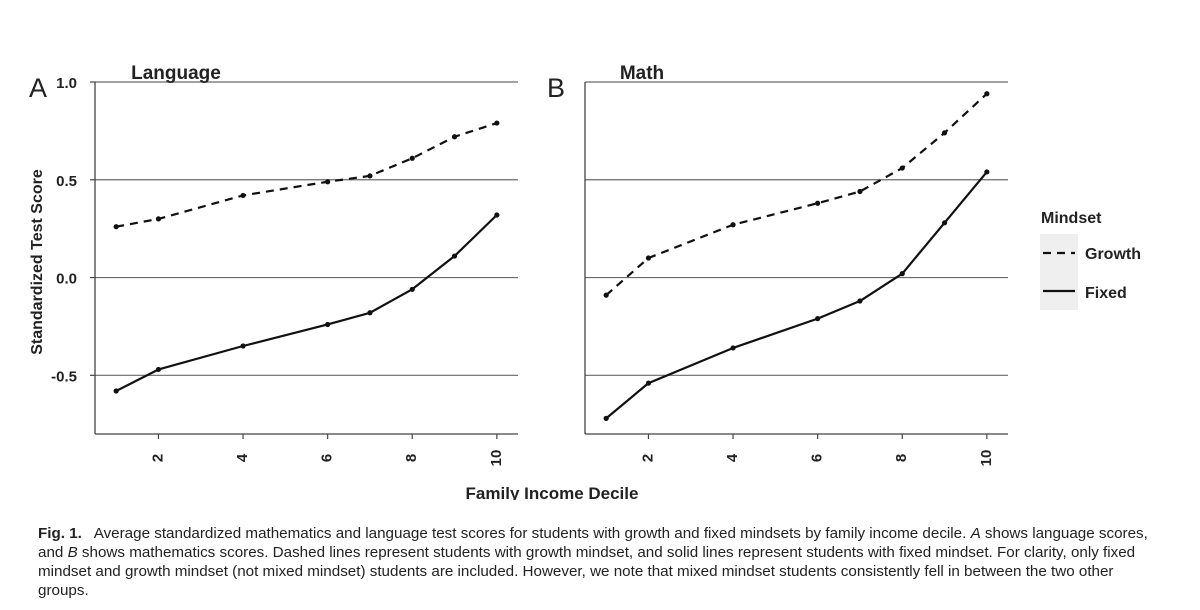 Image resolution: width=1200 pixels, height=610 pixels. What do you see at coordinates (38, 88) in the screenshot?
I see `panel-letter: A` at bounding box center [38, 88].